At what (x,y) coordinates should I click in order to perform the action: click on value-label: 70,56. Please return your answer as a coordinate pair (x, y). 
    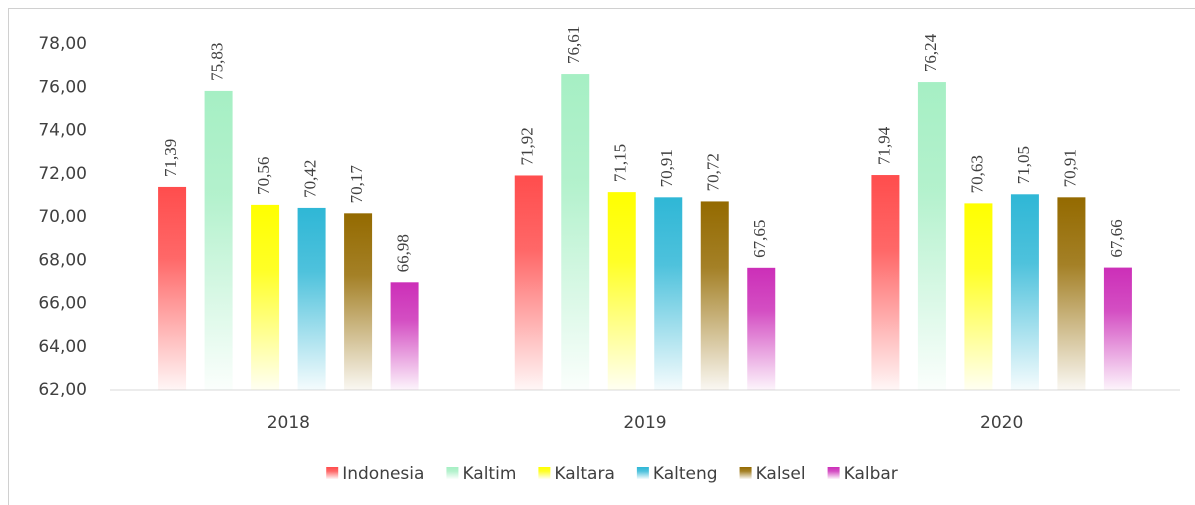
    Looking at the image, I should click on (263, 176).